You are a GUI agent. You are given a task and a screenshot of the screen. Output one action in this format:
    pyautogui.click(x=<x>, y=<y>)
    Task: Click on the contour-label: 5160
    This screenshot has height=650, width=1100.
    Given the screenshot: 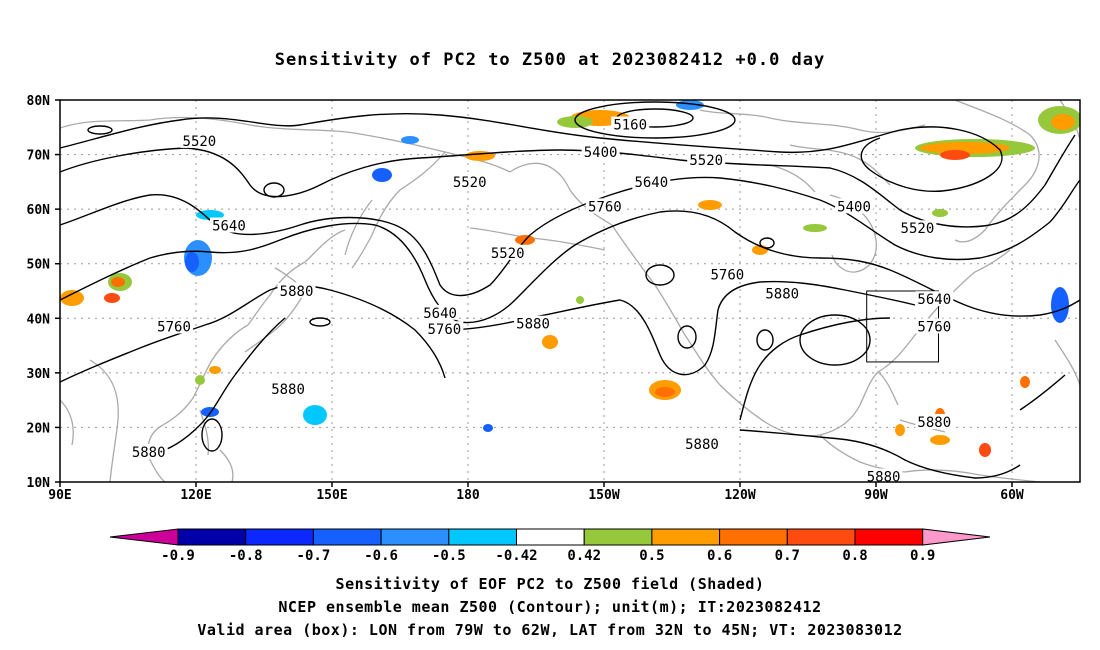 What is the action you would take?
    pyautogui.click(x=630, y=126)
    